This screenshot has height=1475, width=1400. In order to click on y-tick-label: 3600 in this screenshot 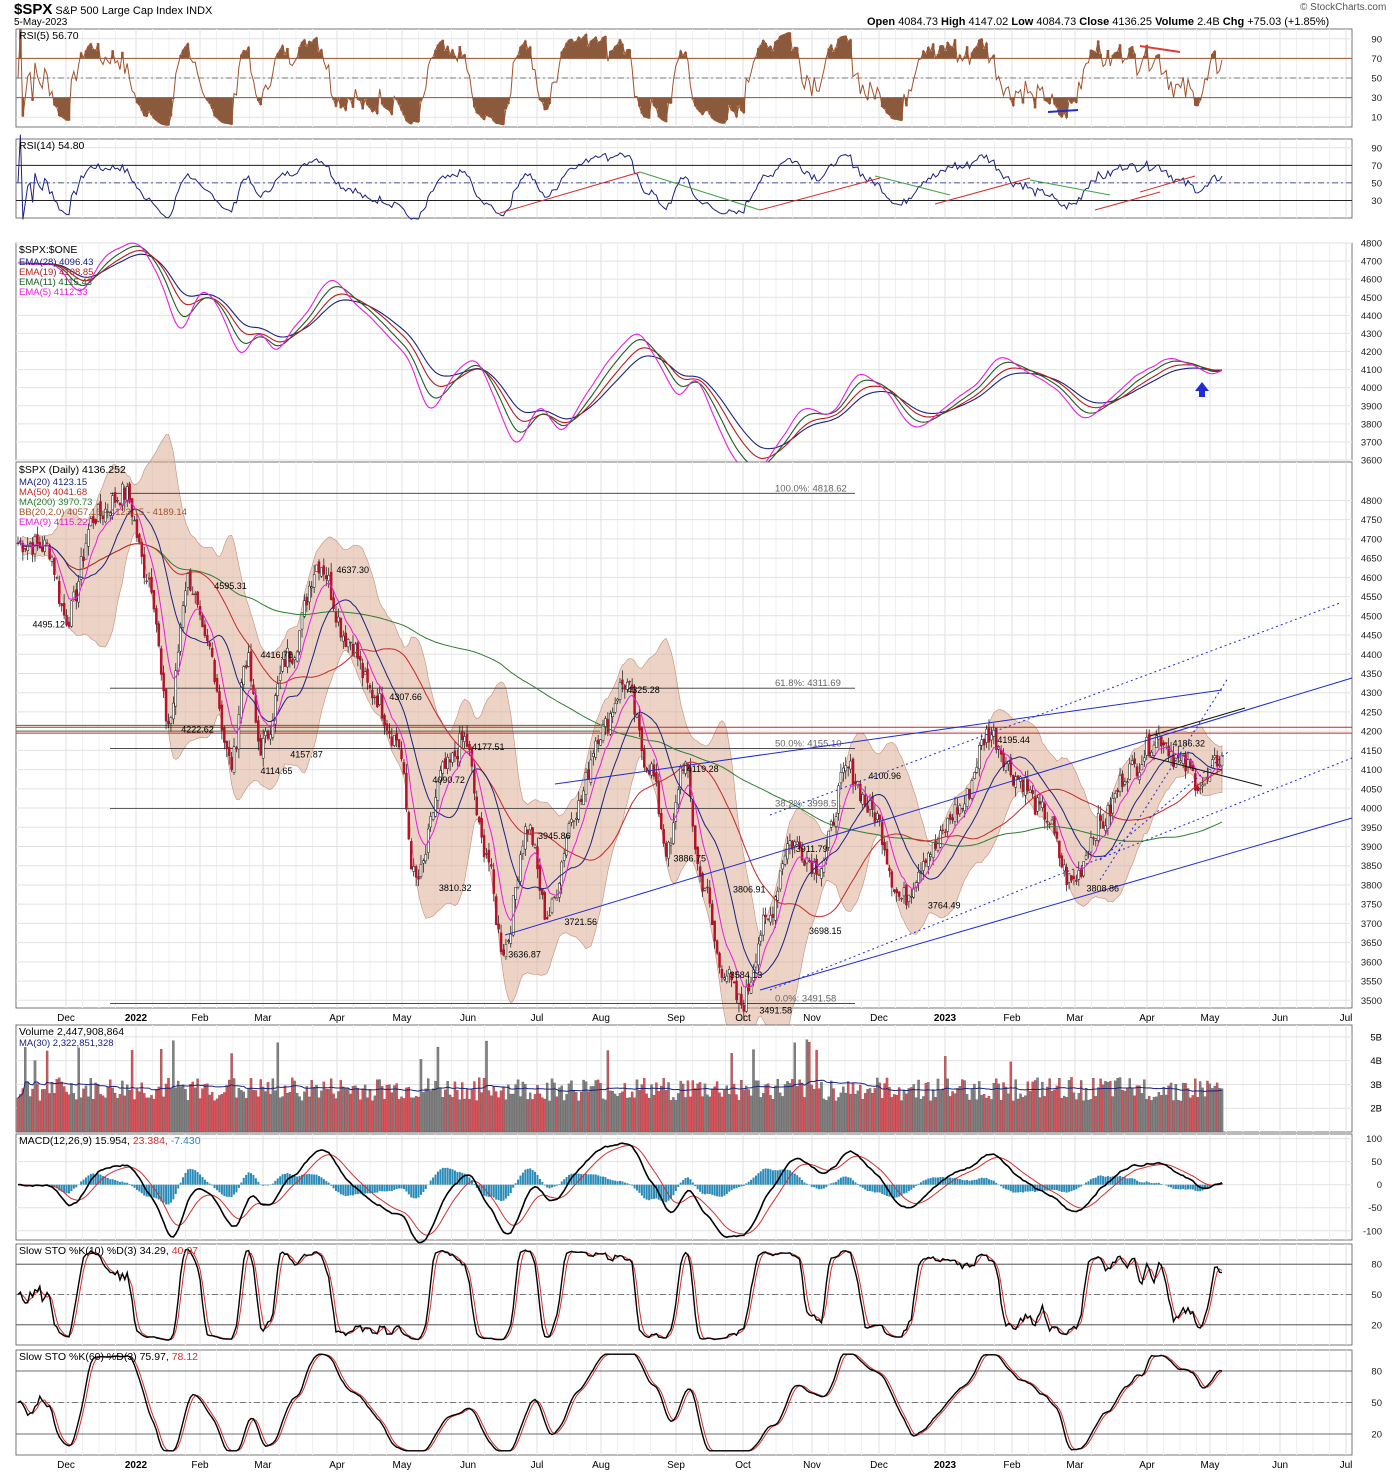, I will do `click(1371, 962)`.